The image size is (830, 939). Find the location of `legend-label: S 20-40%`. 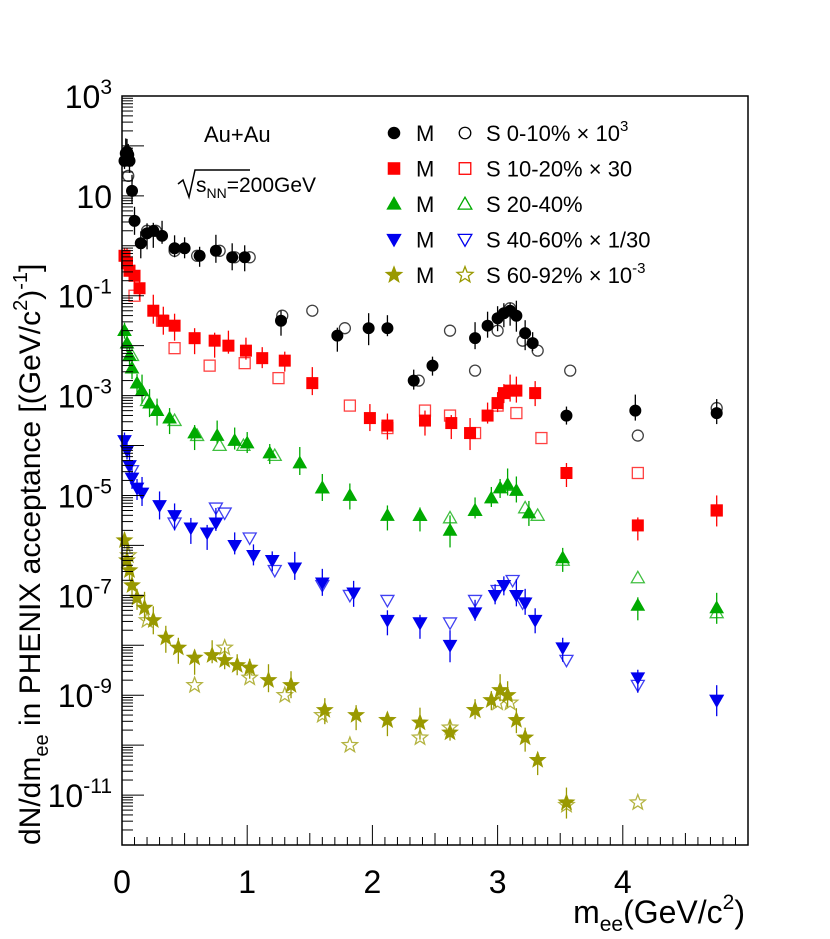

legend-label: S 20-40% is located at coordinates (534, 204).